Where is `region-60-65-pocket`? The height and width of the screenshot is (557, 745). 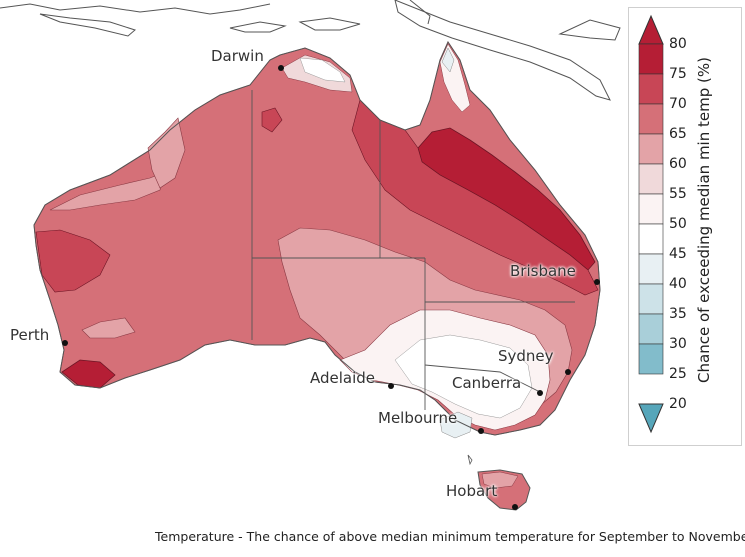 region-60-65-pocket is located at coordinates (108, 328).